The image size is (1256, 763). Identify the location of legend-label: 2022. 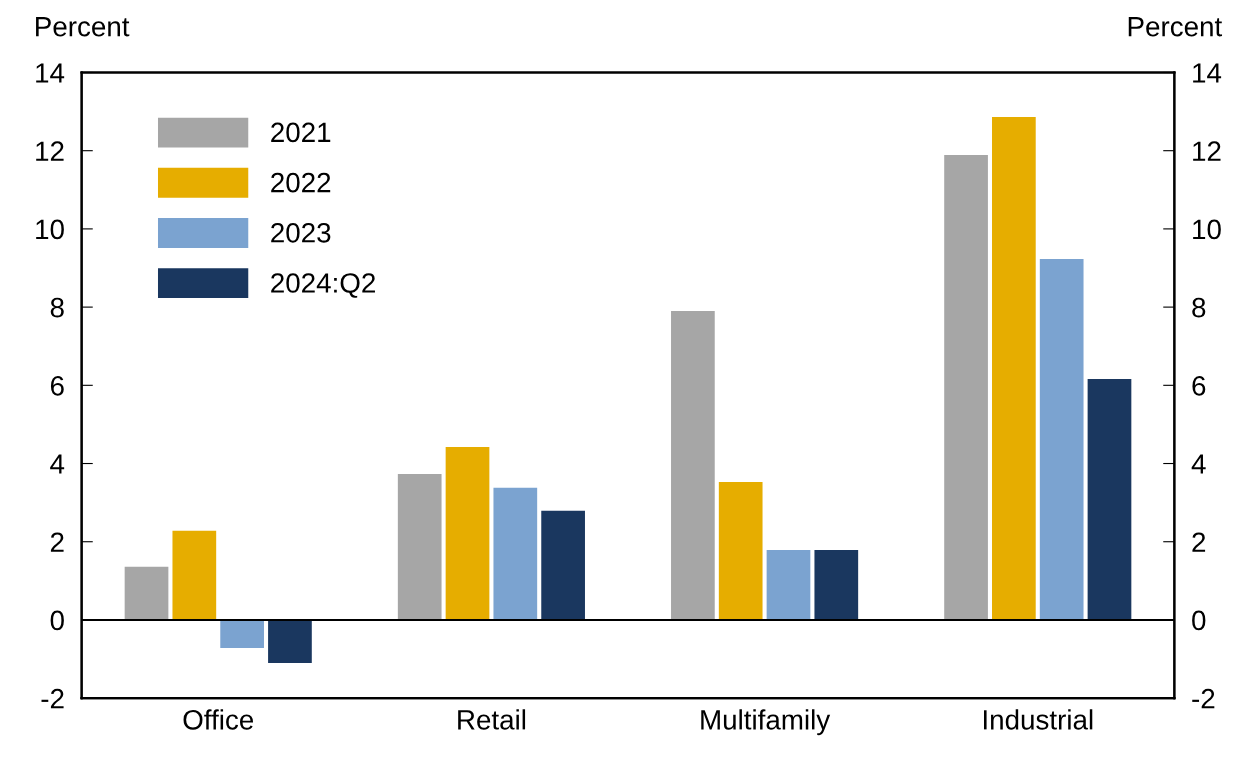
(301, 182).